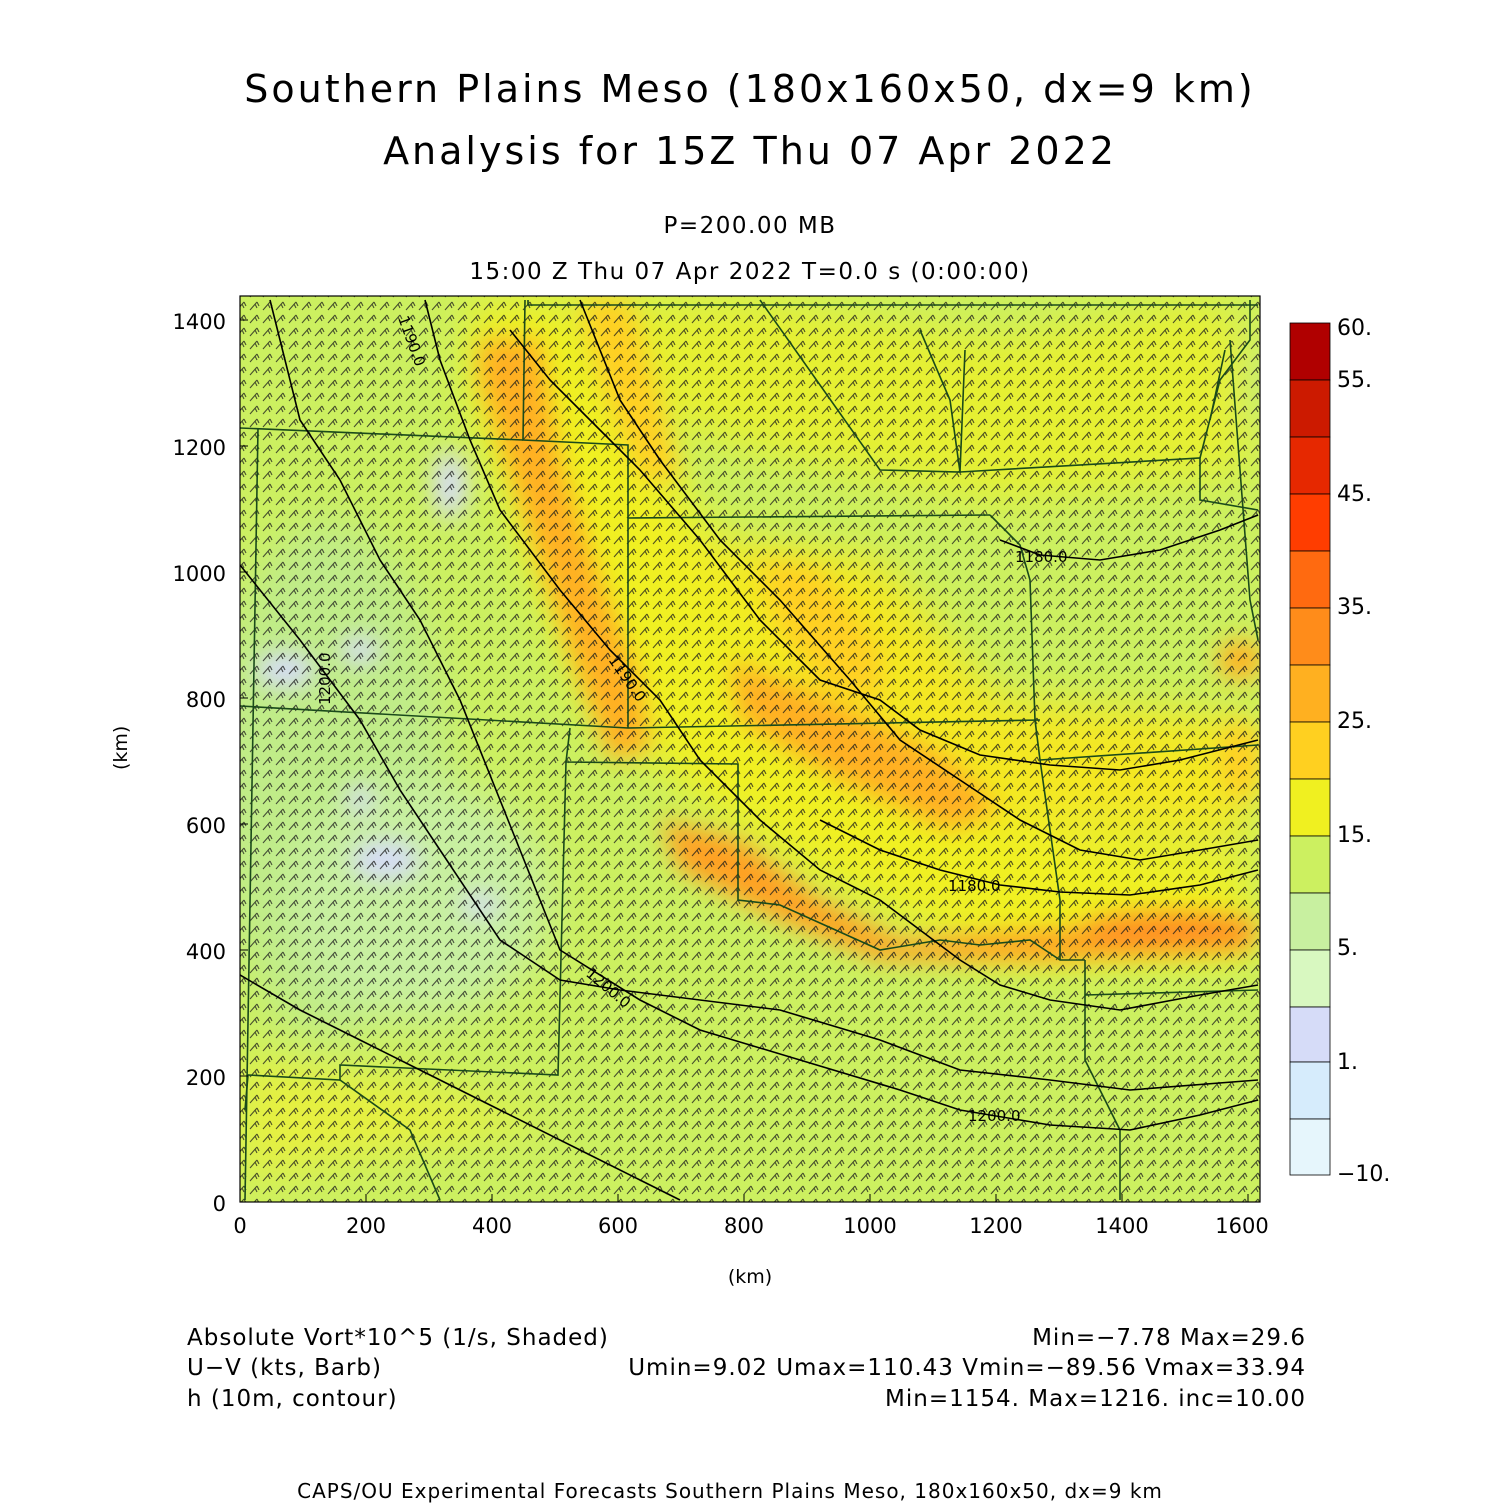 The width and height of the screenshot is (1500, 1503). I want to click on y-tick-label: 0, so click(219, 1204).